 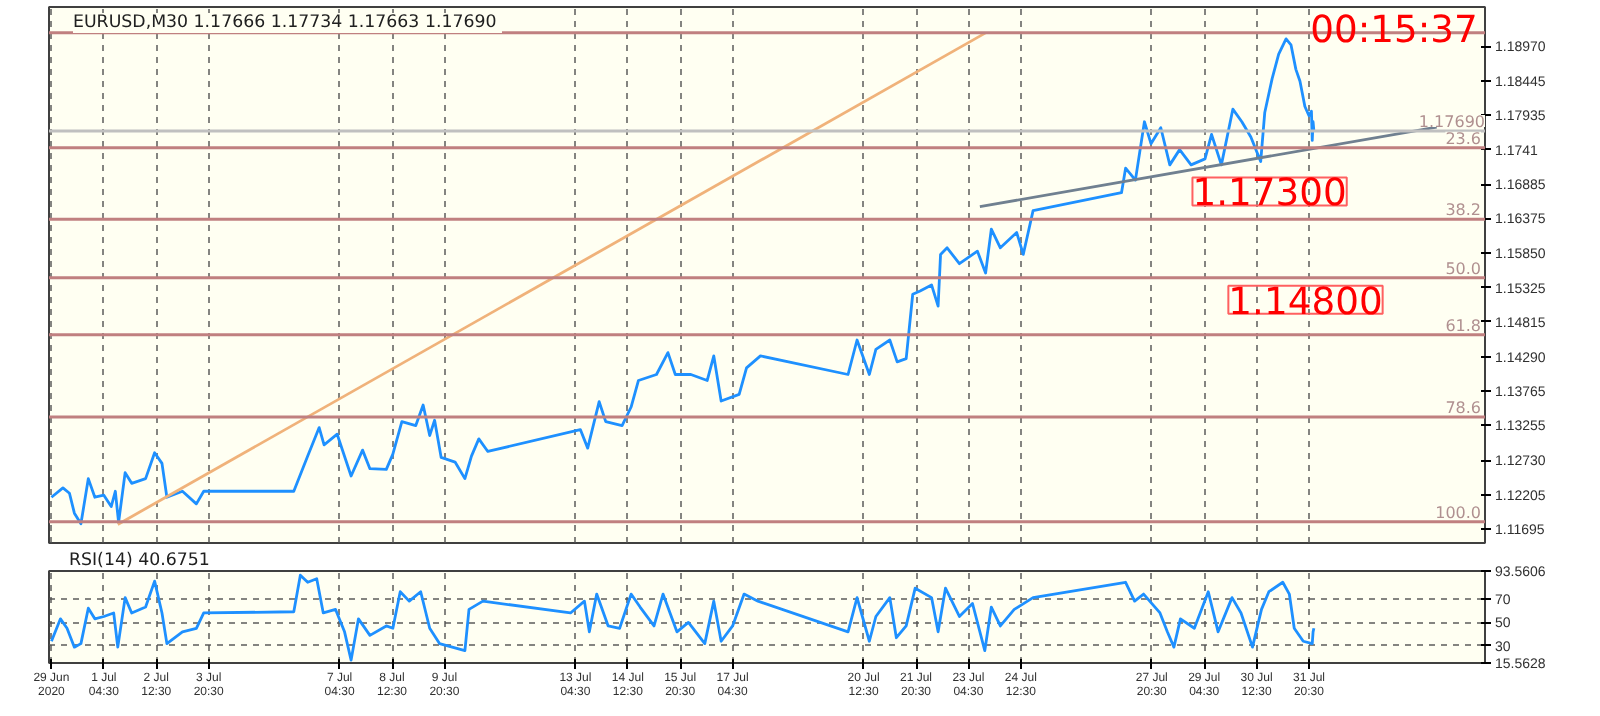 What do you see at coordinates (1458, 512) in the screenshot?
I see `annotation: 100.0` at bounding box center [1458, 512].